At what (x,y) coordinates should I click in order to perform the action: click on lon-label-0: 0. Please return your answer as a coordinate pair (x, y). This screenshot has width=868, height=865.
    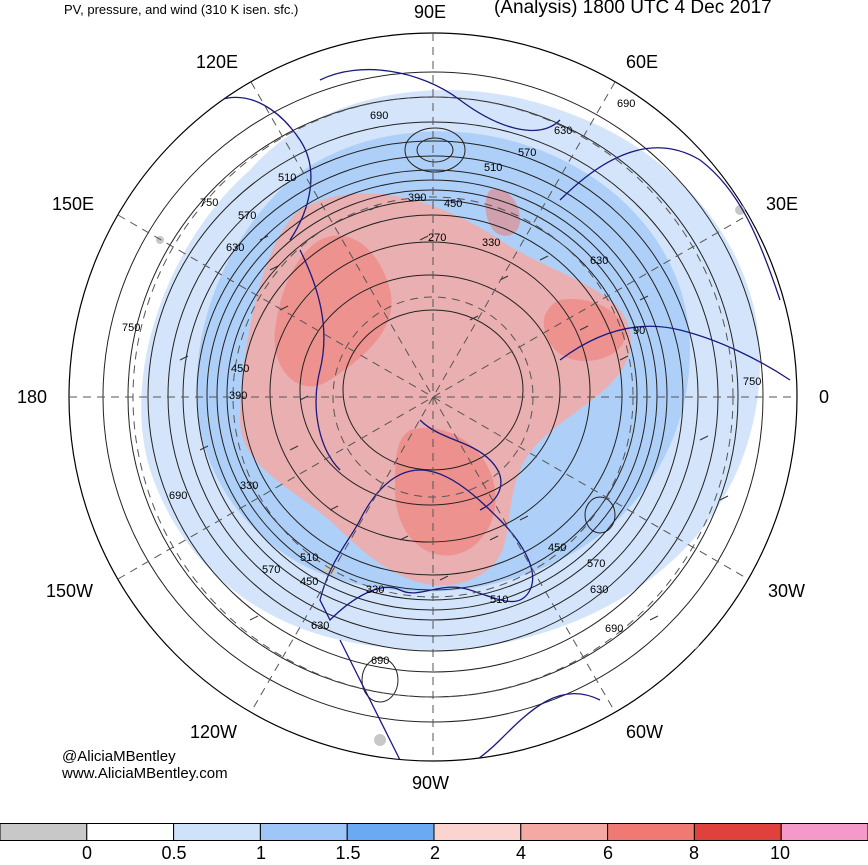
    Looking at the image, I should click on (824, 397).